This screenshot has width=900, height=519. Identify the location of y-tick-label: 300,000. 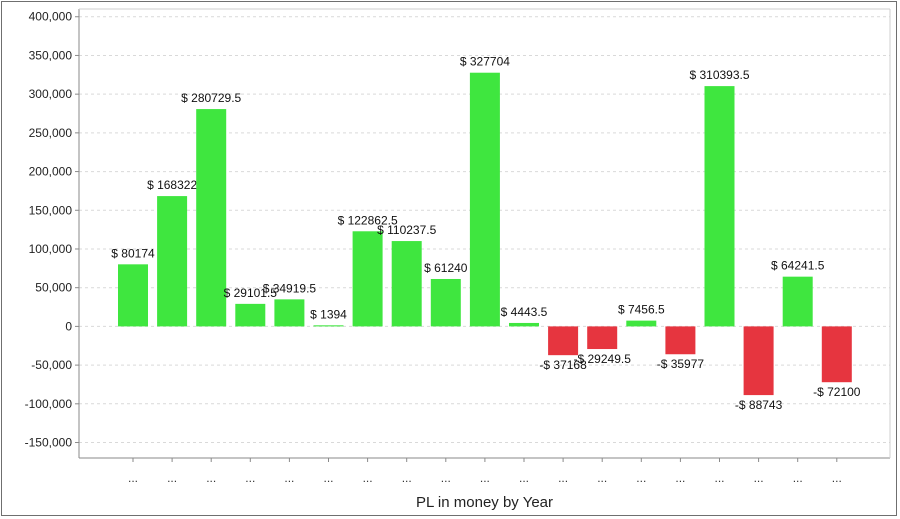
(51, 94).